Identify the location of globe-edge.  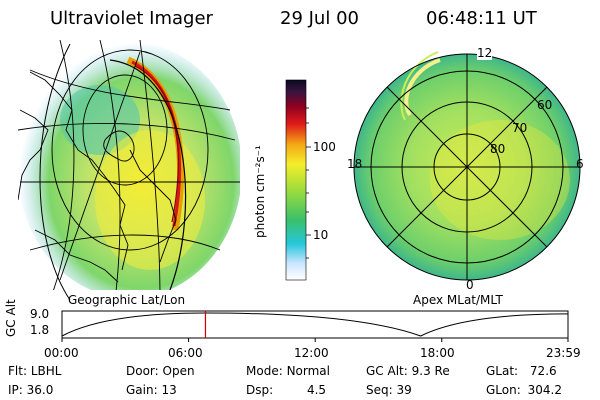
(55, 172).